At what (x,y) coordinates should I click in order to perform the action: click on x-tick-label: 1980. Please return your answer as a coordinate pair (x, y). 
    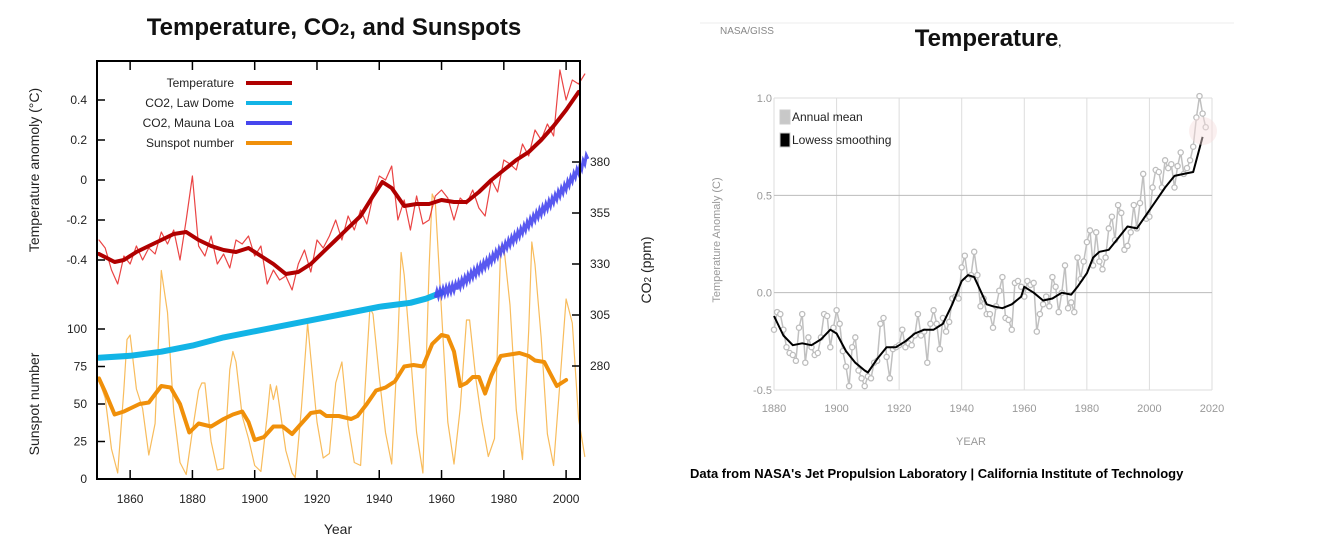
    Looking at the image, I should click on (1087, 409).